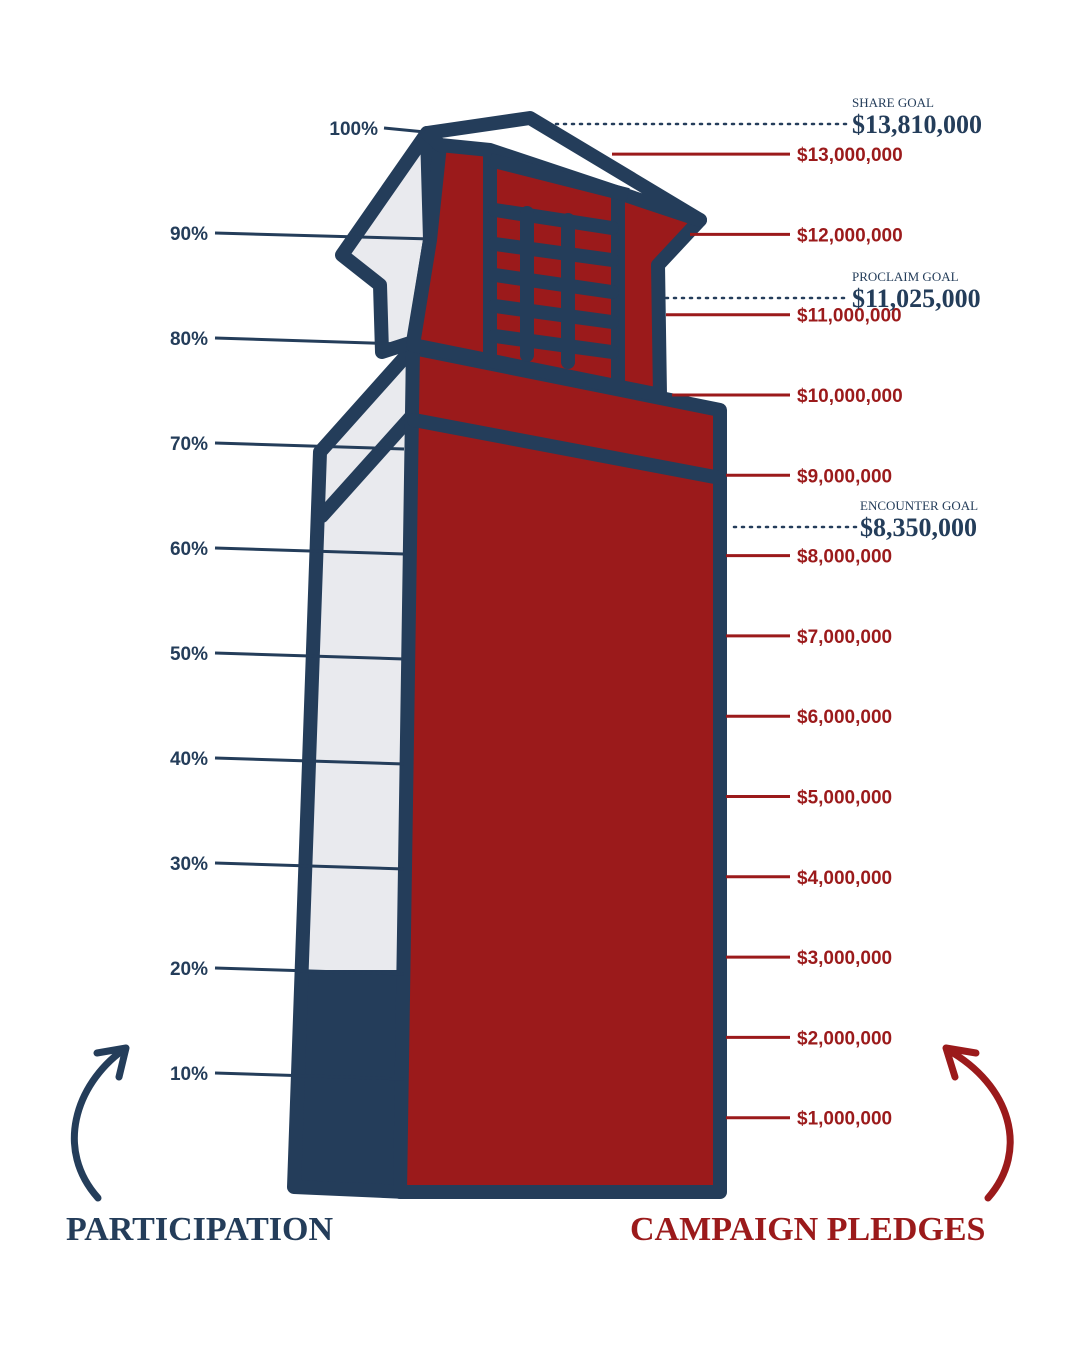 This screenshot has width=1080, height=1371. What do you see at coordinates (189, 654) in the screenshot?
I see `participation-tick-label: 50%` at bounding box center [189, 654].